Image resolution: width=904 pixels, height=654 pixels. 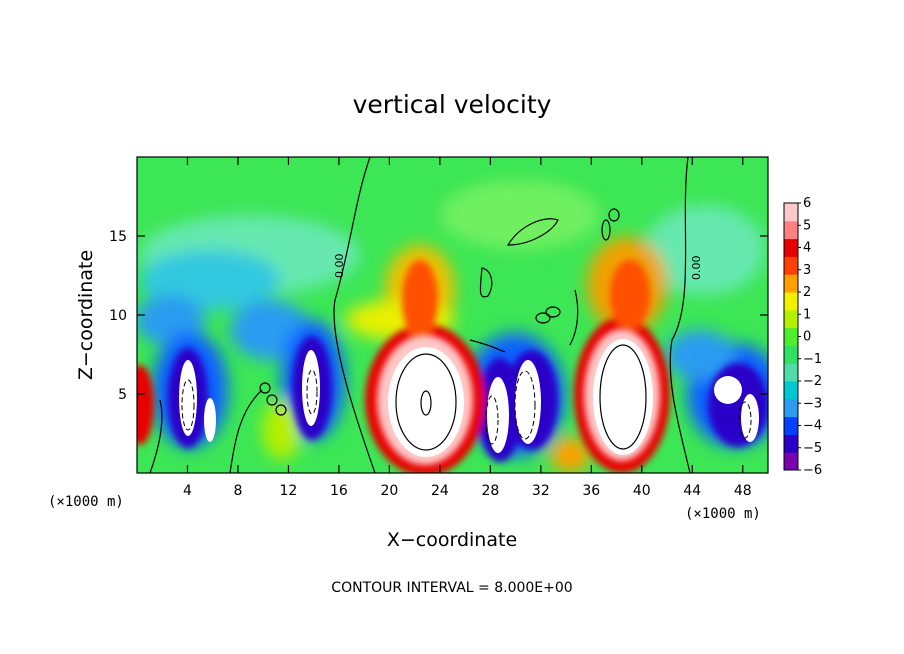 What do you see at coordinates (642, 491) in the screenshot?
I see `x-tick-label: 40` at bounding box center [642, 491].